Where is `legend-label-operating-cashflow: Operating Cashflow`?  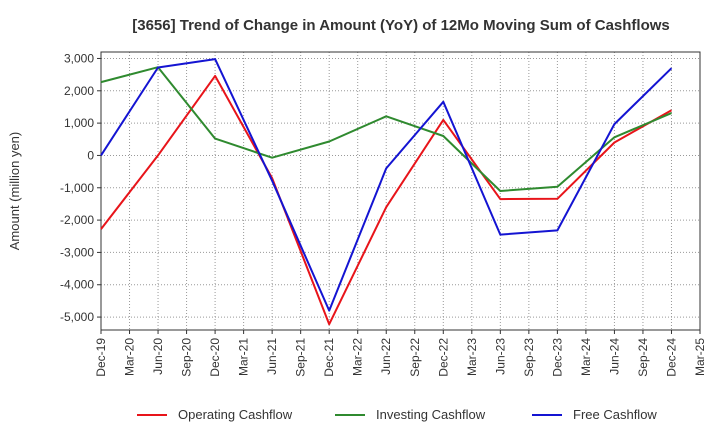
legend-label-operating-cashflow: Operating Cashflow is located at coordinates (235, 414).